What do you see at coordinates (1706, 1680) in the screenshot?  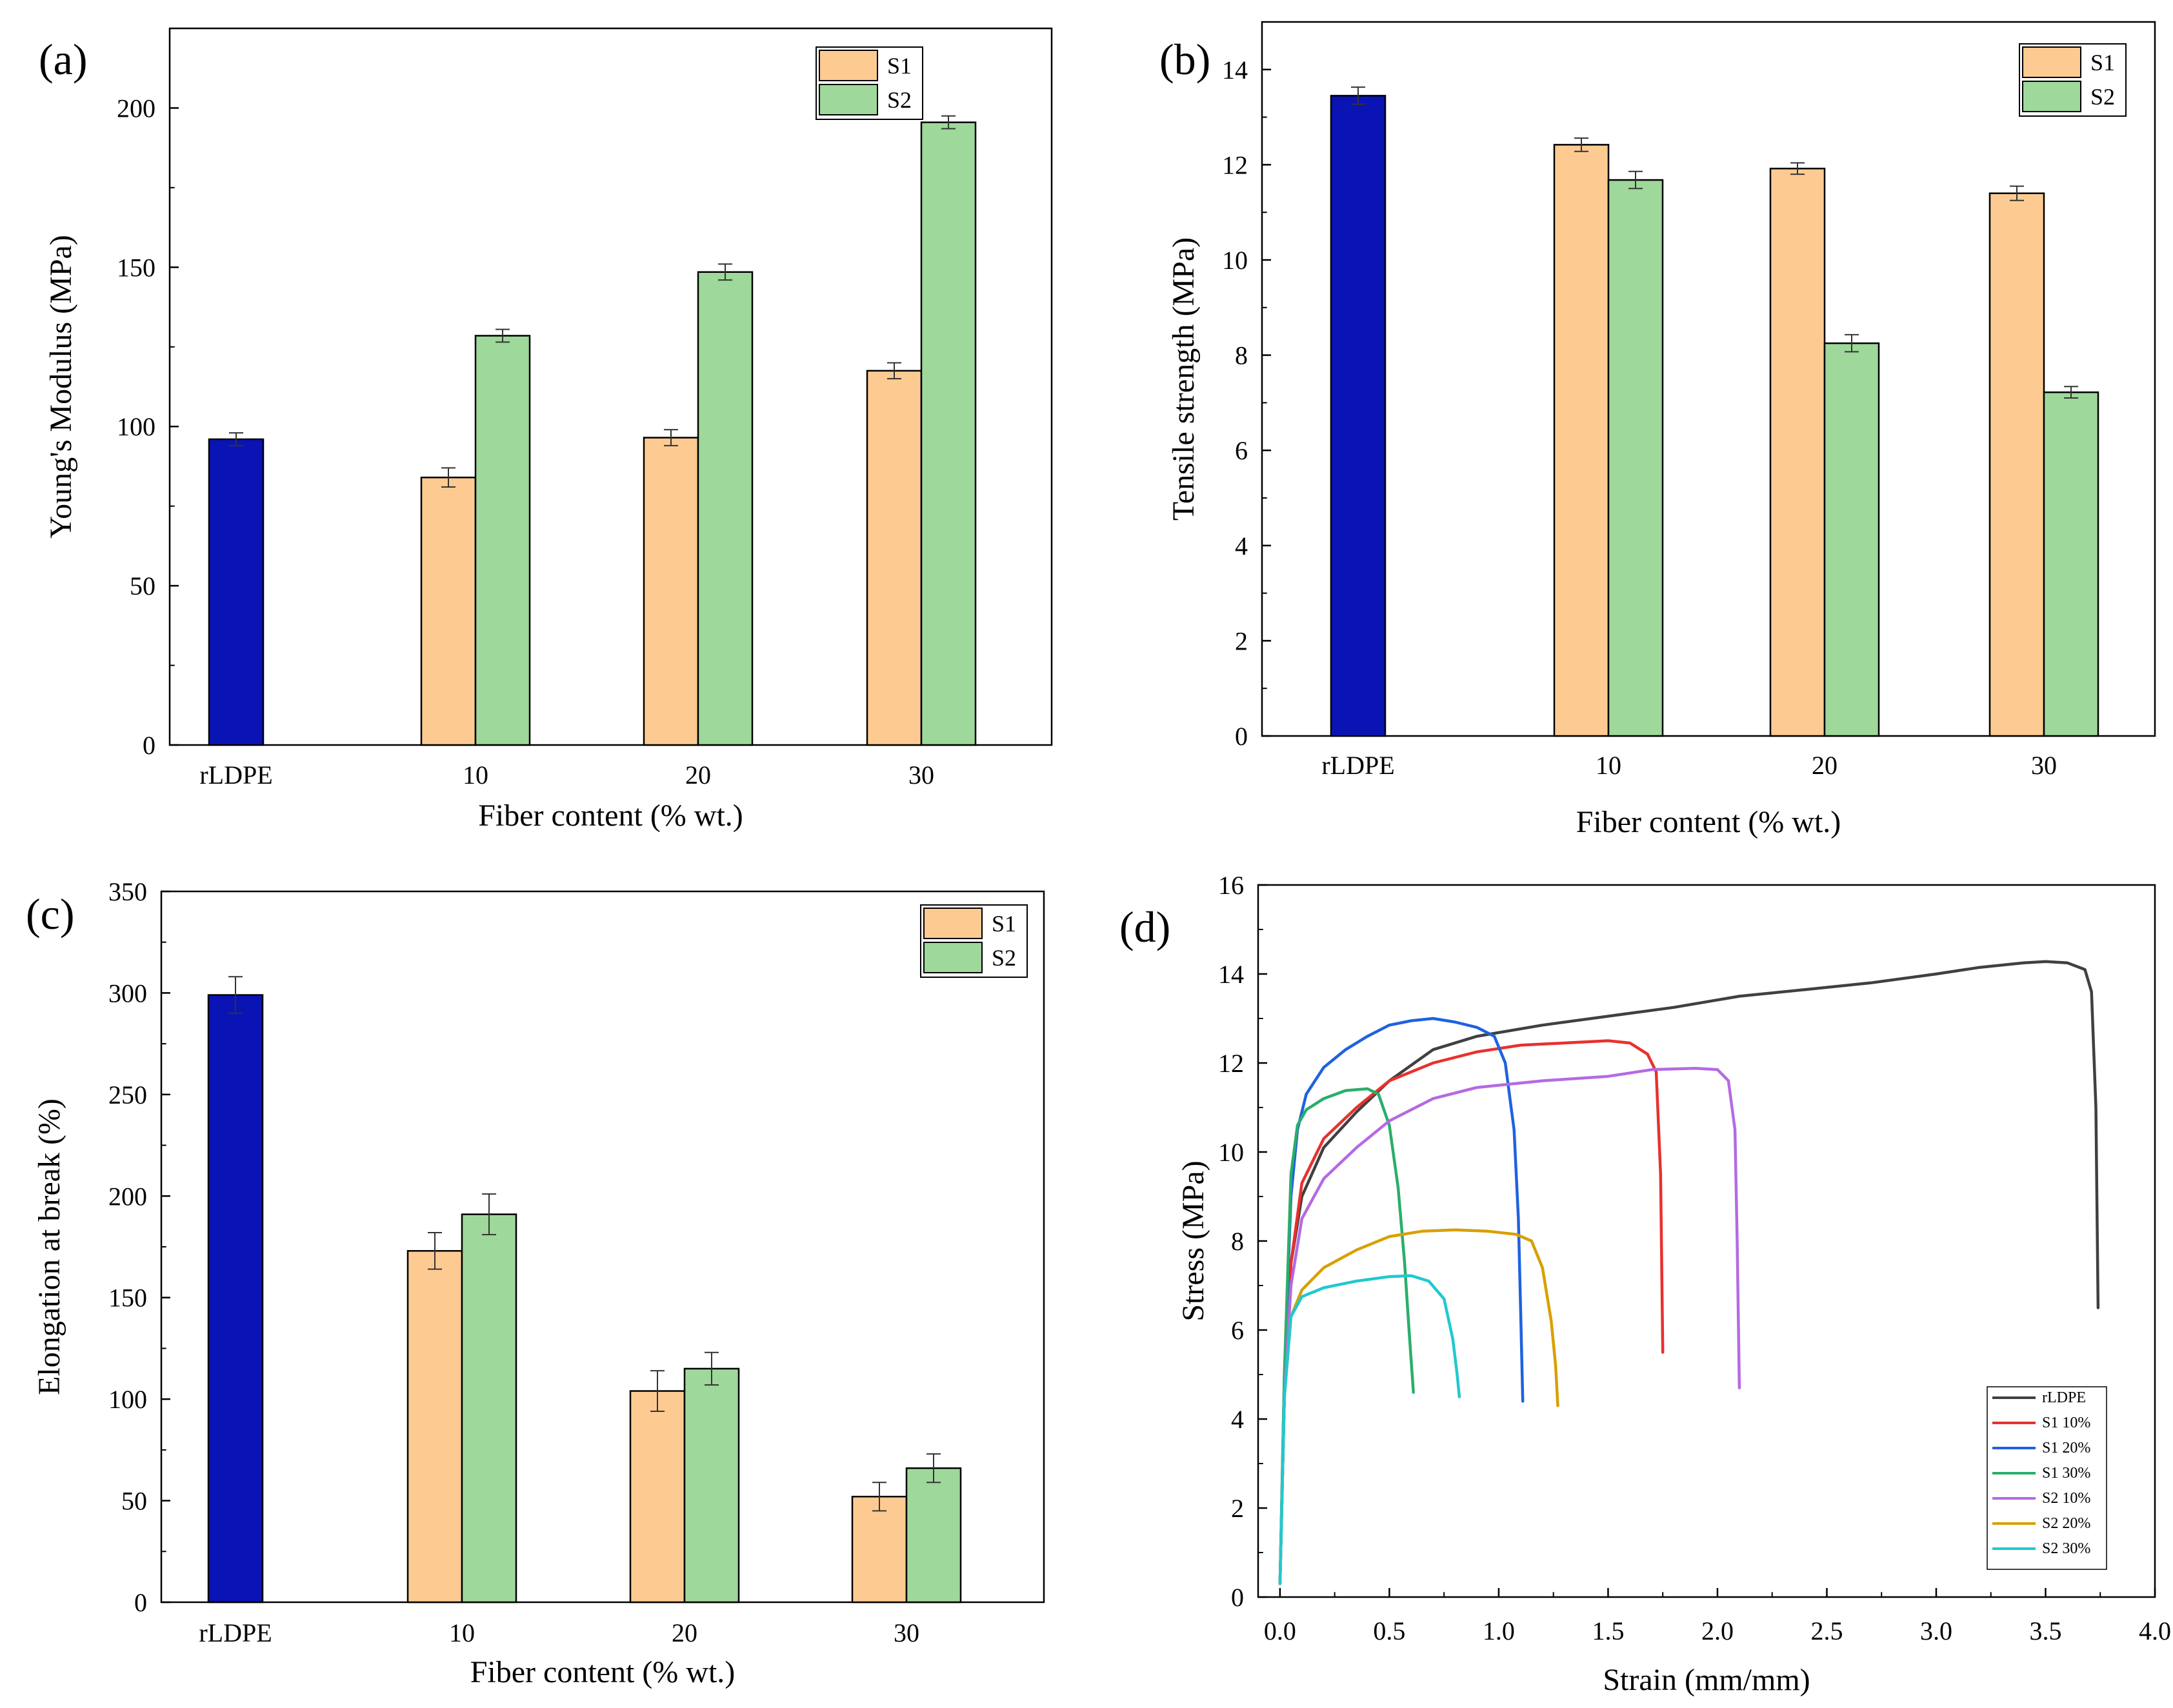 I see `x-axis-title: Strain (mm/mm)` at bounding box center [1706, 1680].